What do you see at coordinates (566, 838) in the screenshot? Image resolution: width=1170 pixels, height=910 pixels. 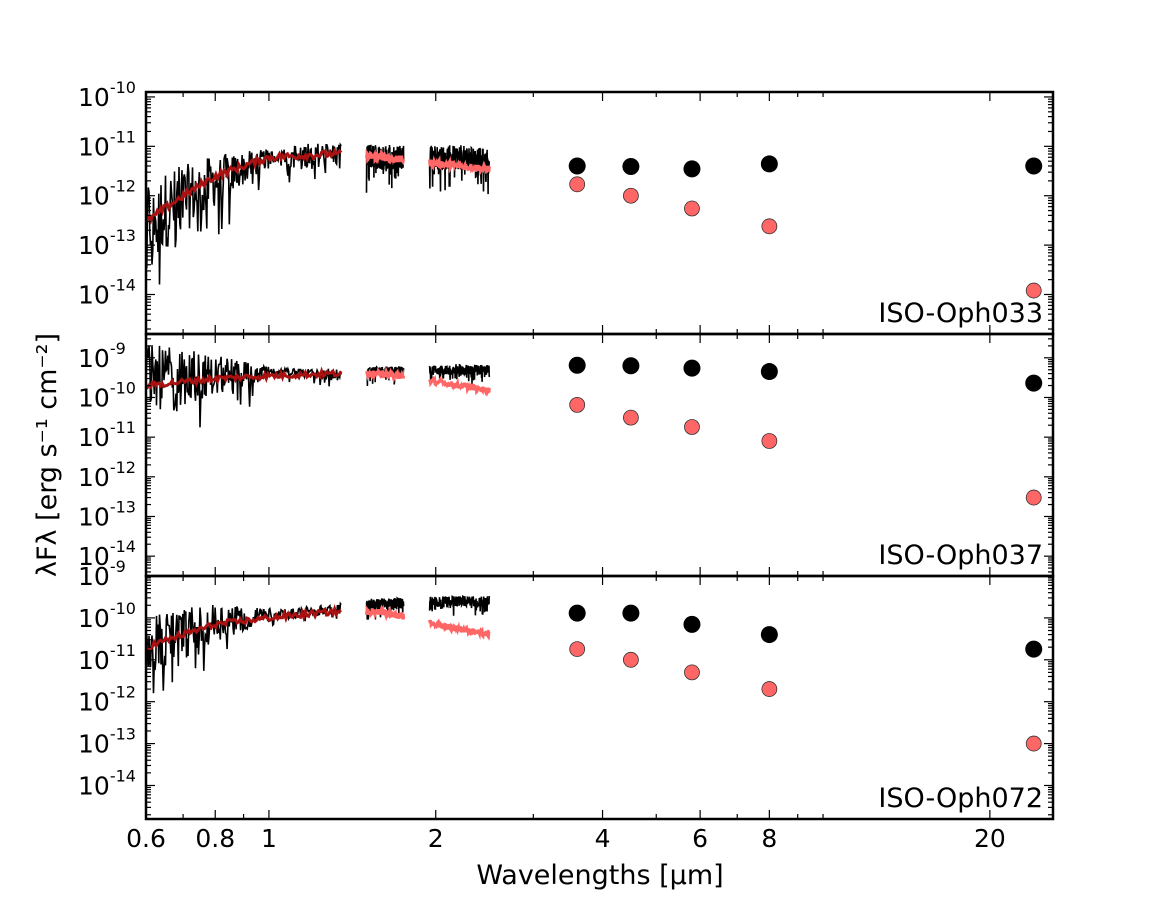 I see `x-axis-ticks: 0.6 0.8 1 2 4 6 8 20` at bounding box center [566, 838].